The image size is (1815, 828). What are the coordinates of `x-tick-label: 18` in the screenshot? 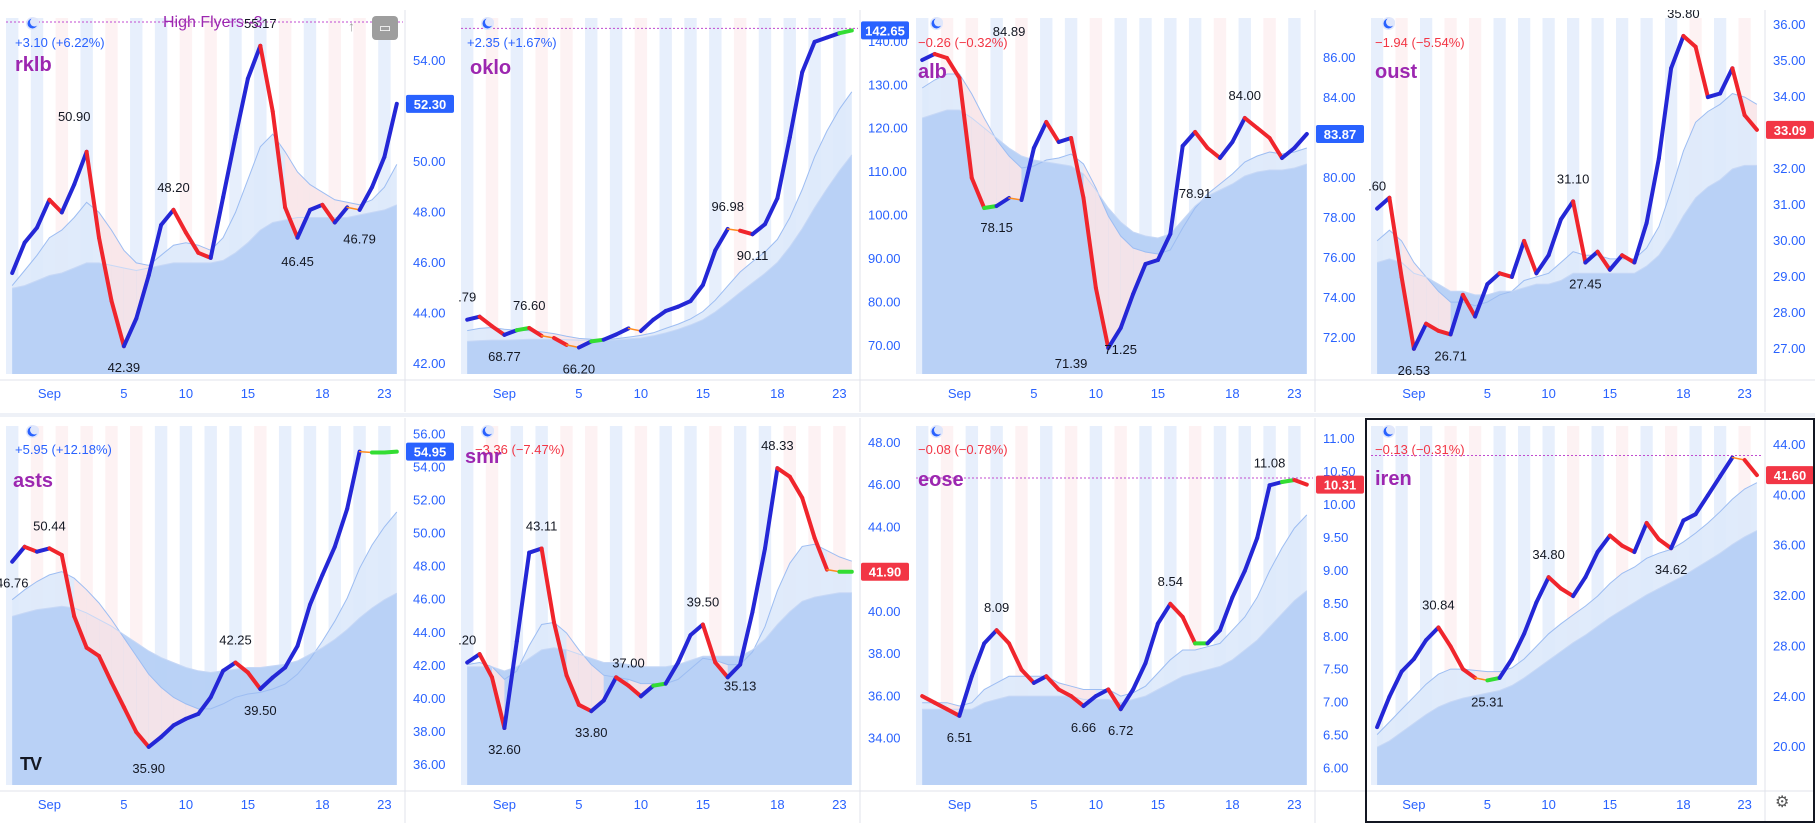 It's located at (1683, 804).